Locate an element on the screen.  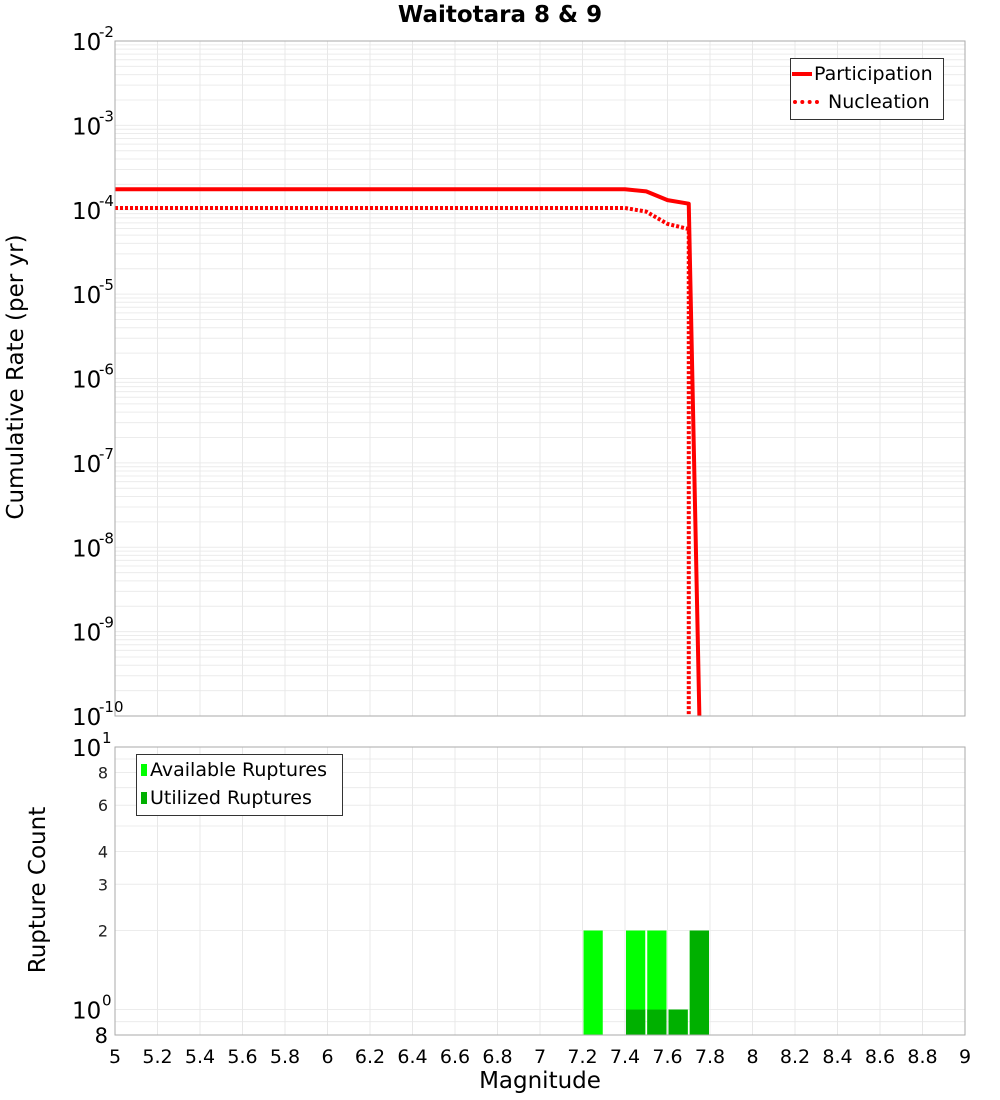
x-tick-label: 8.8 is located at coordinates (922, 1057).